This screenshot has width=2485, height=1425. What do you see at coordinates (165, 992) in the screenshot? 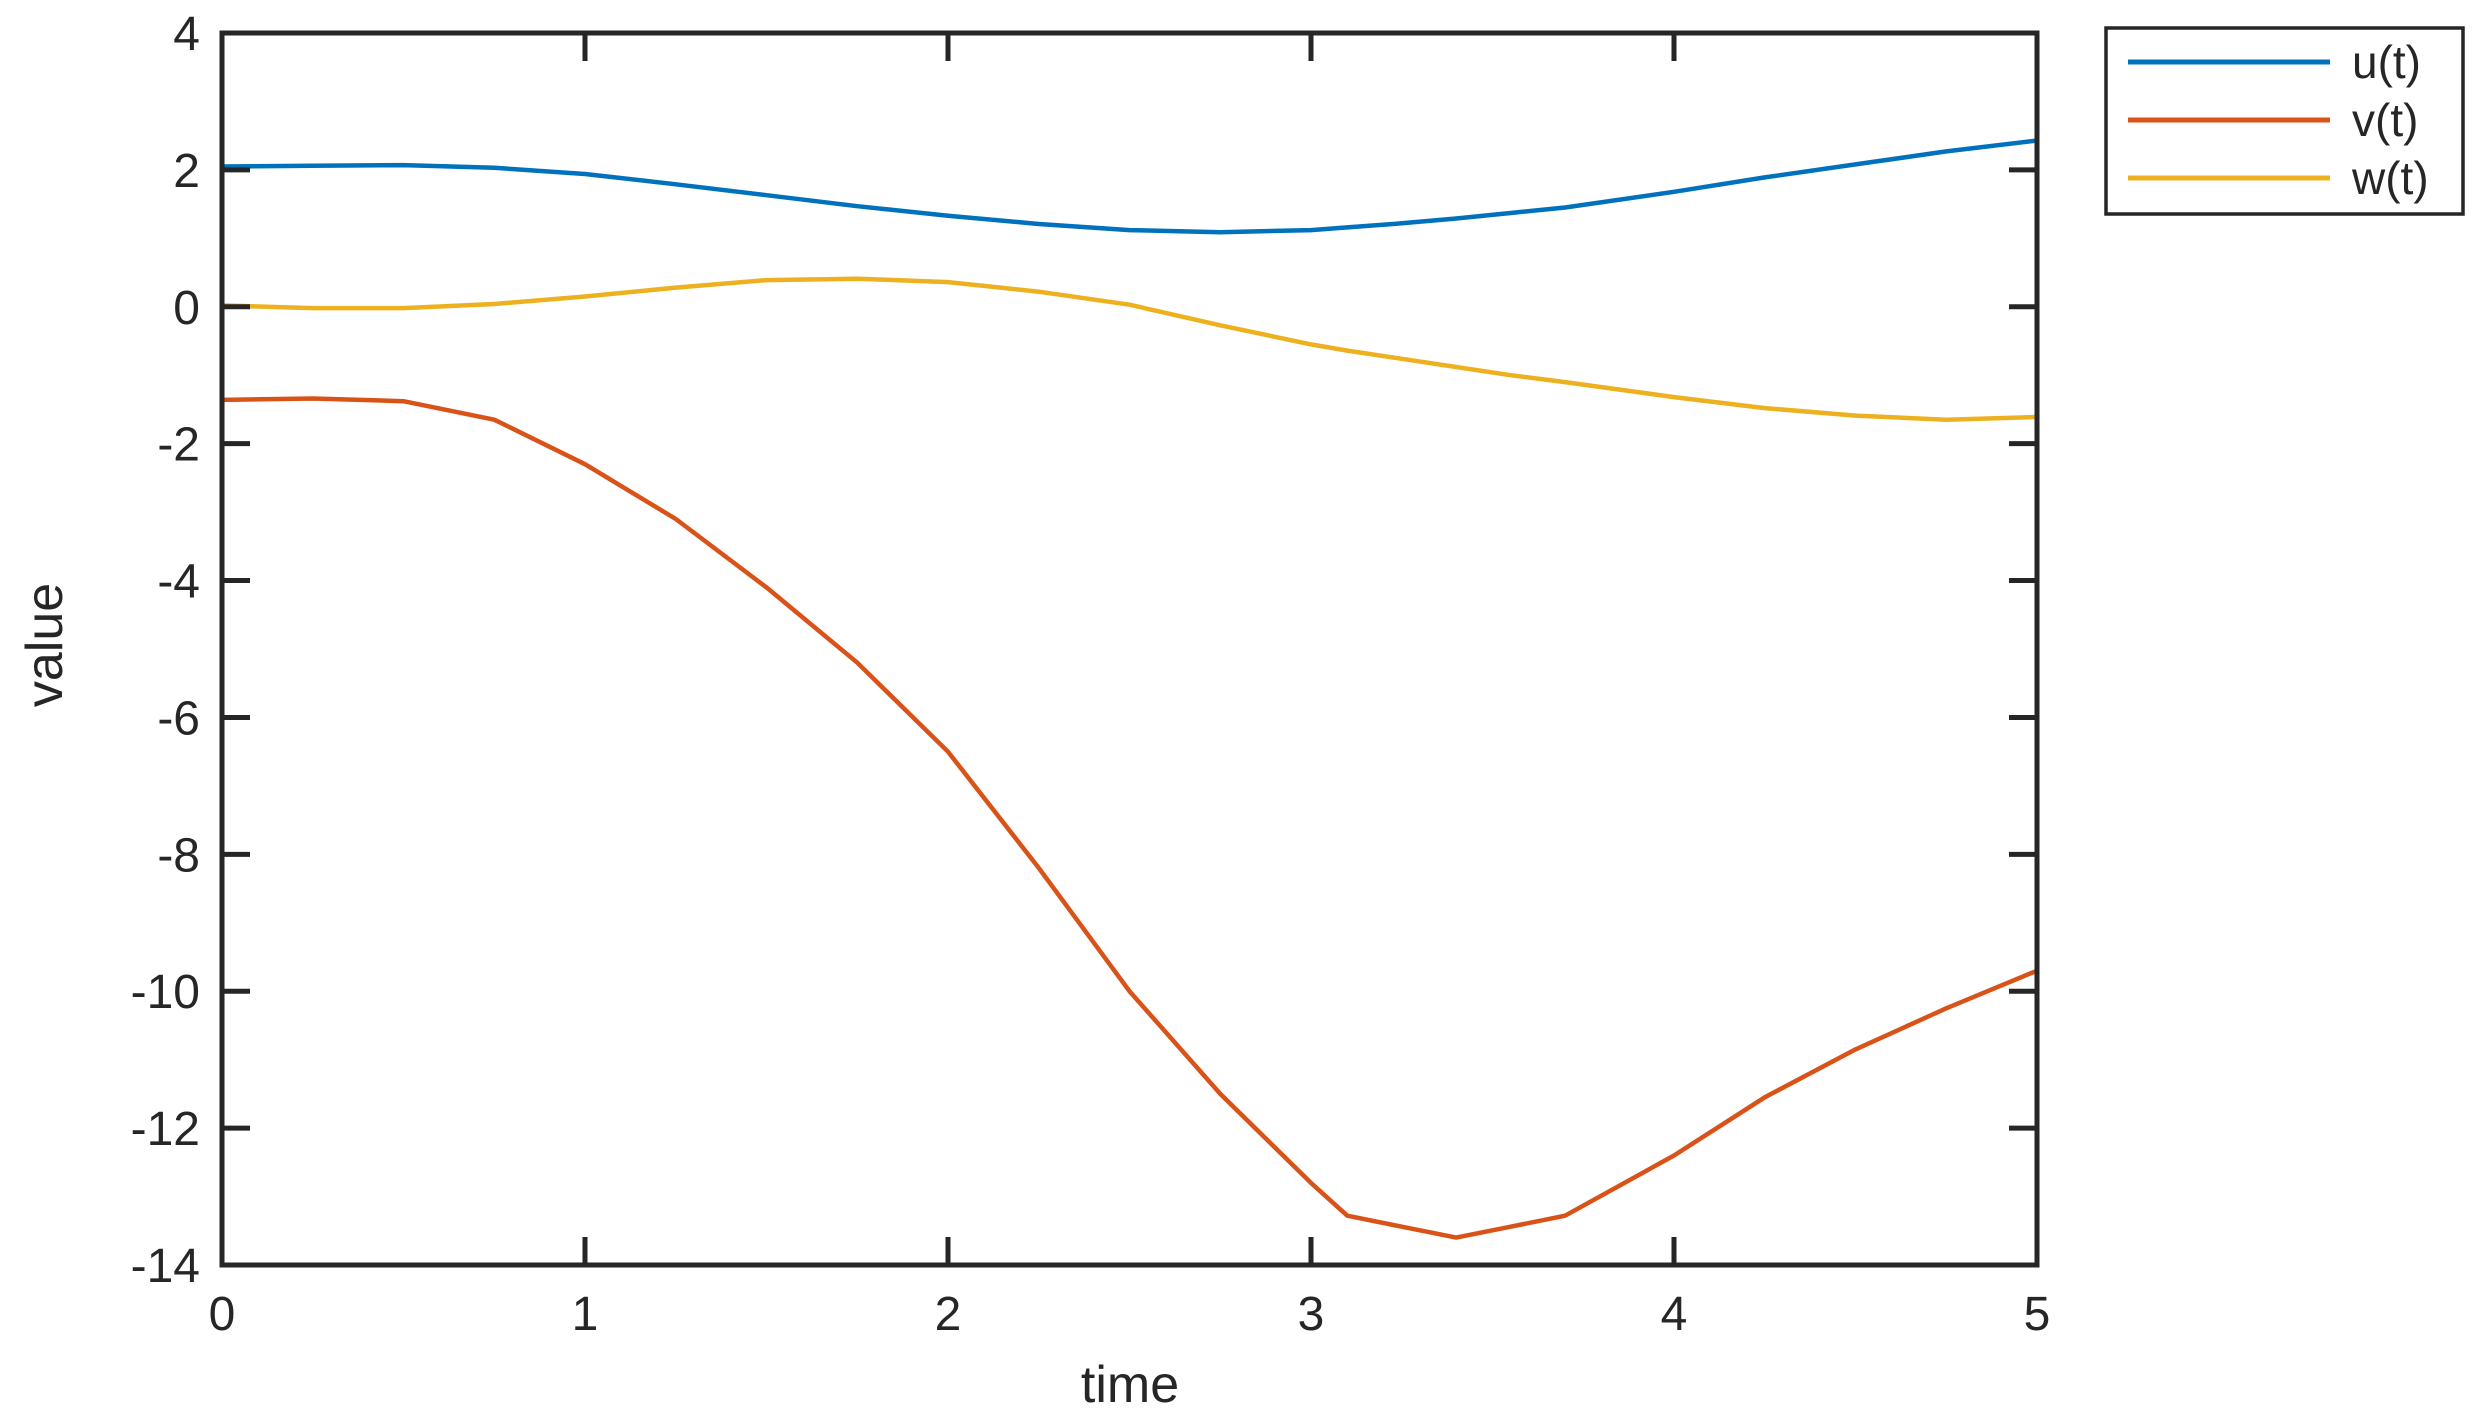
I see `y-tick-label: -10` at bounding box center [165, 992].